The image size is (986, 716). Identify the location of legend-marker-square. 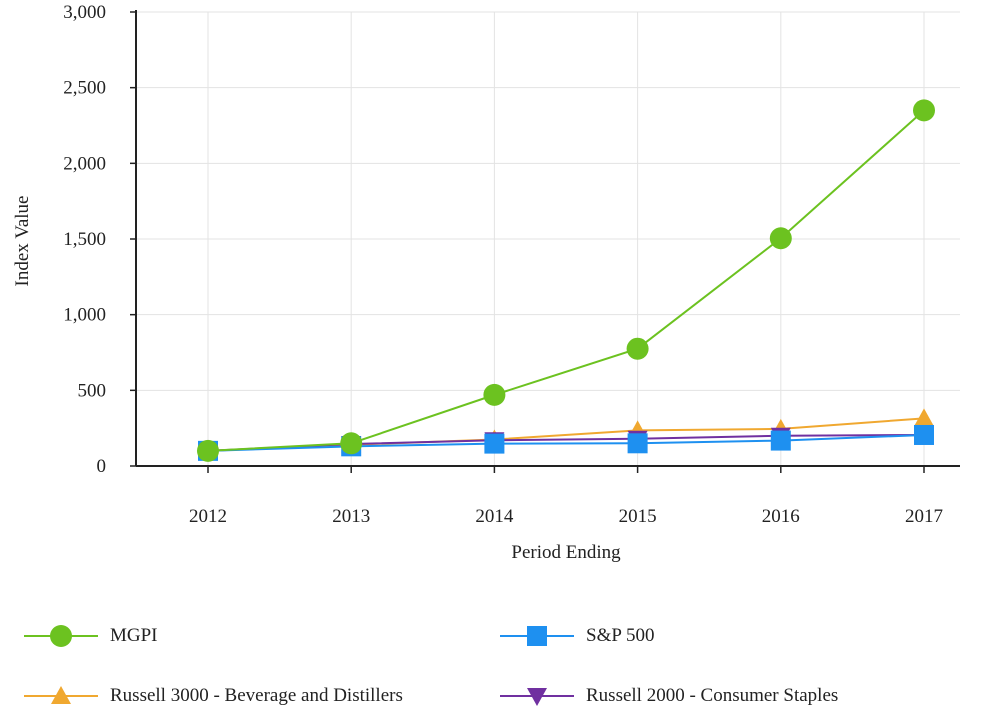
(537, 636).